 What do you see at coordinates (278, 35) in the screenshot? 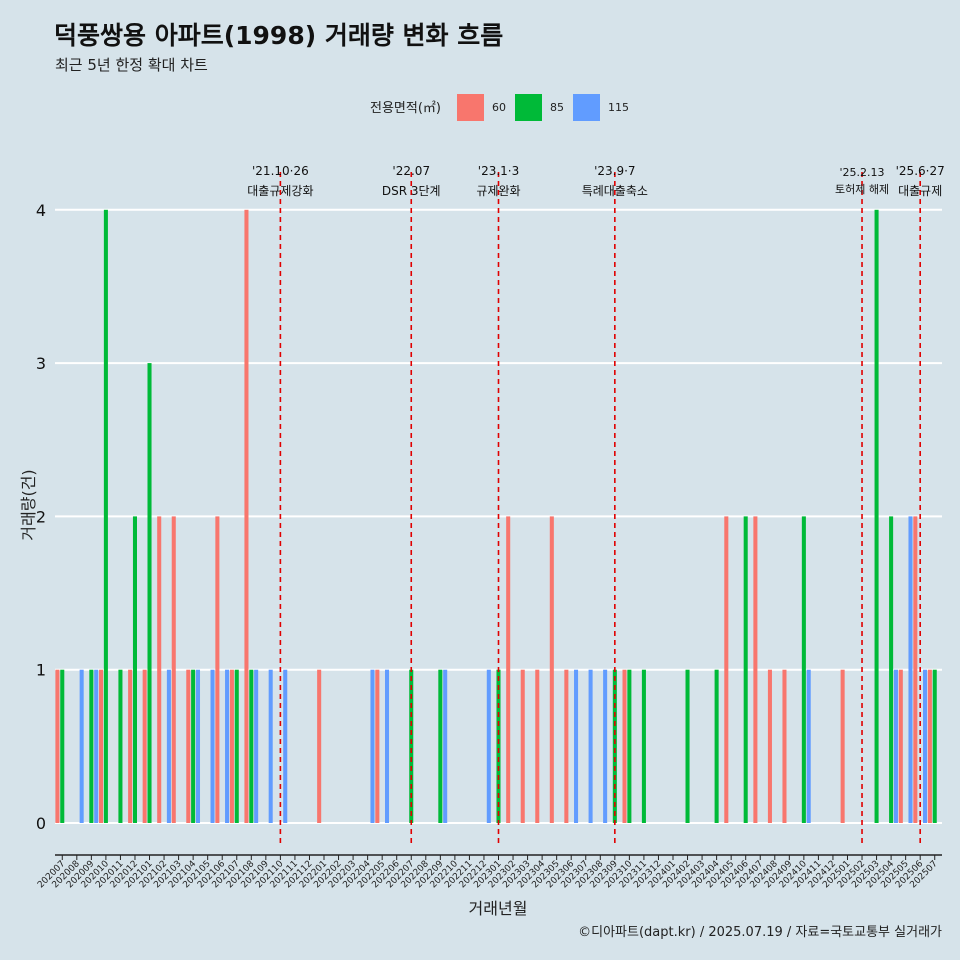
I see `page-title: 덕풍쌍용 아파트(1998) 거래량 변화 흐름` at bounding box center [278, 35].